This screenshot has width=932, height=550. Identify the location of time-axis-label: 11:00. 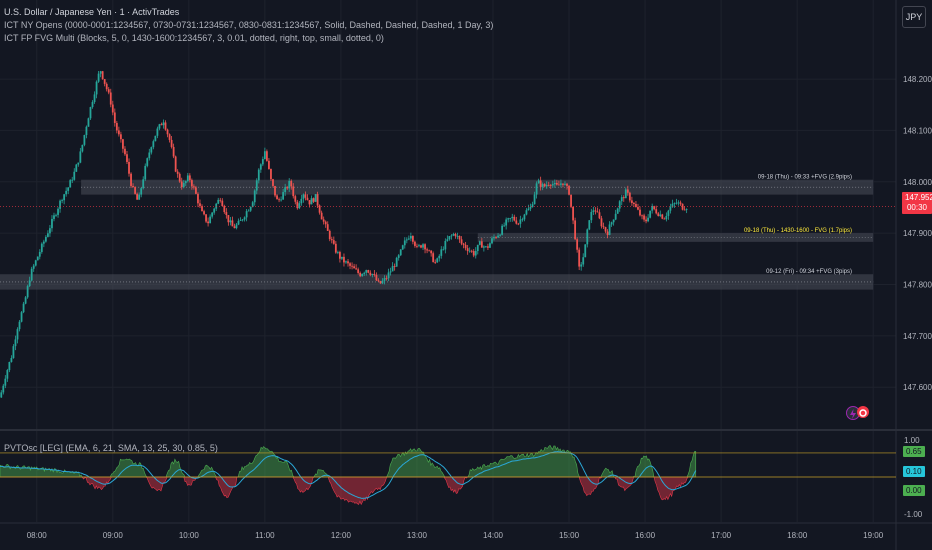
(265, 535).